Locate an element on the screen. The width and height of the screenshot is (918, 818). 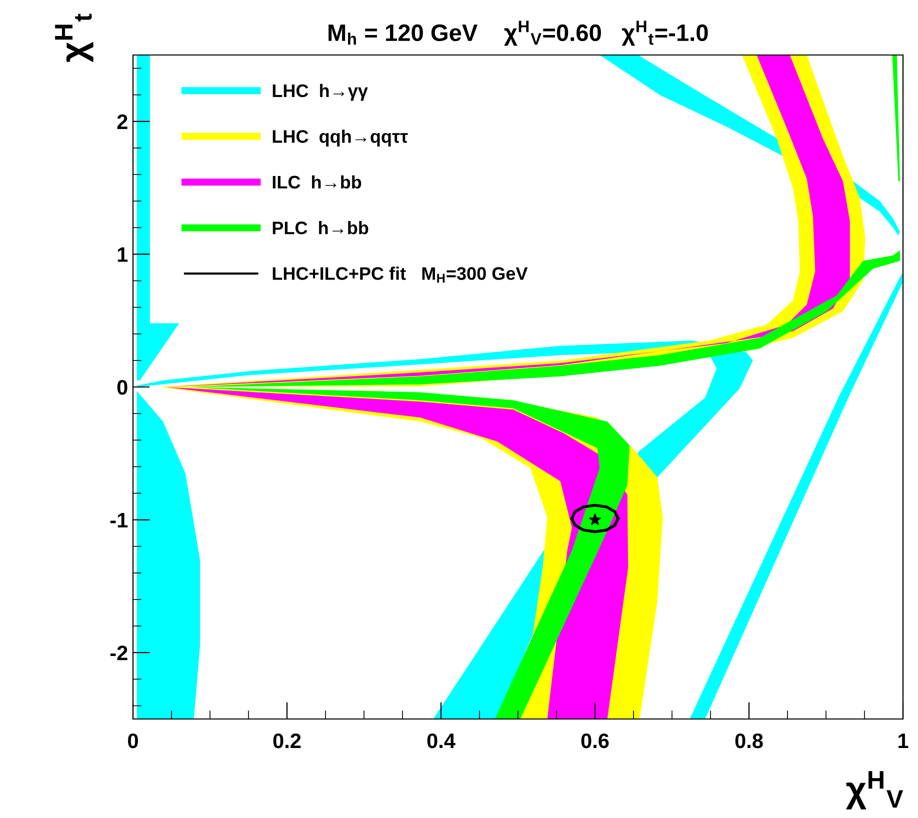
x-axis-title: χ$^{H}$$_{V}$ is located at coordinates (875, 790).